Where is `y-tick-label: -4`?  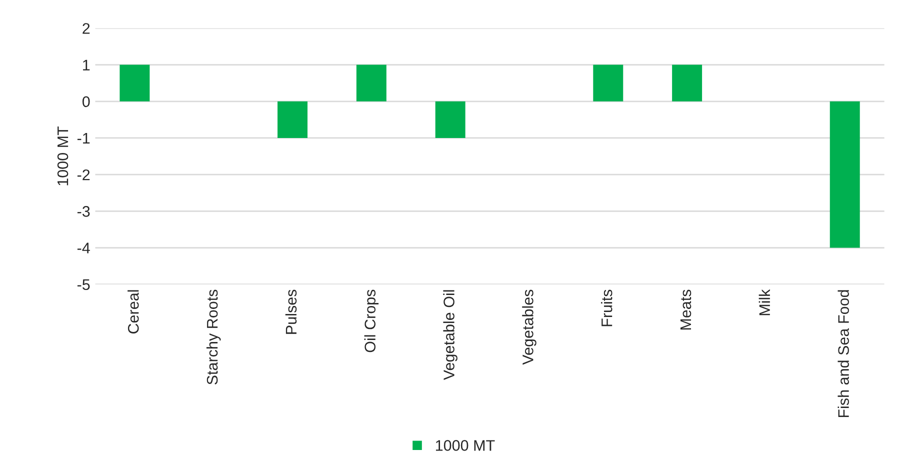 y-tick-label: -4 is located at coordinates (83, 248).